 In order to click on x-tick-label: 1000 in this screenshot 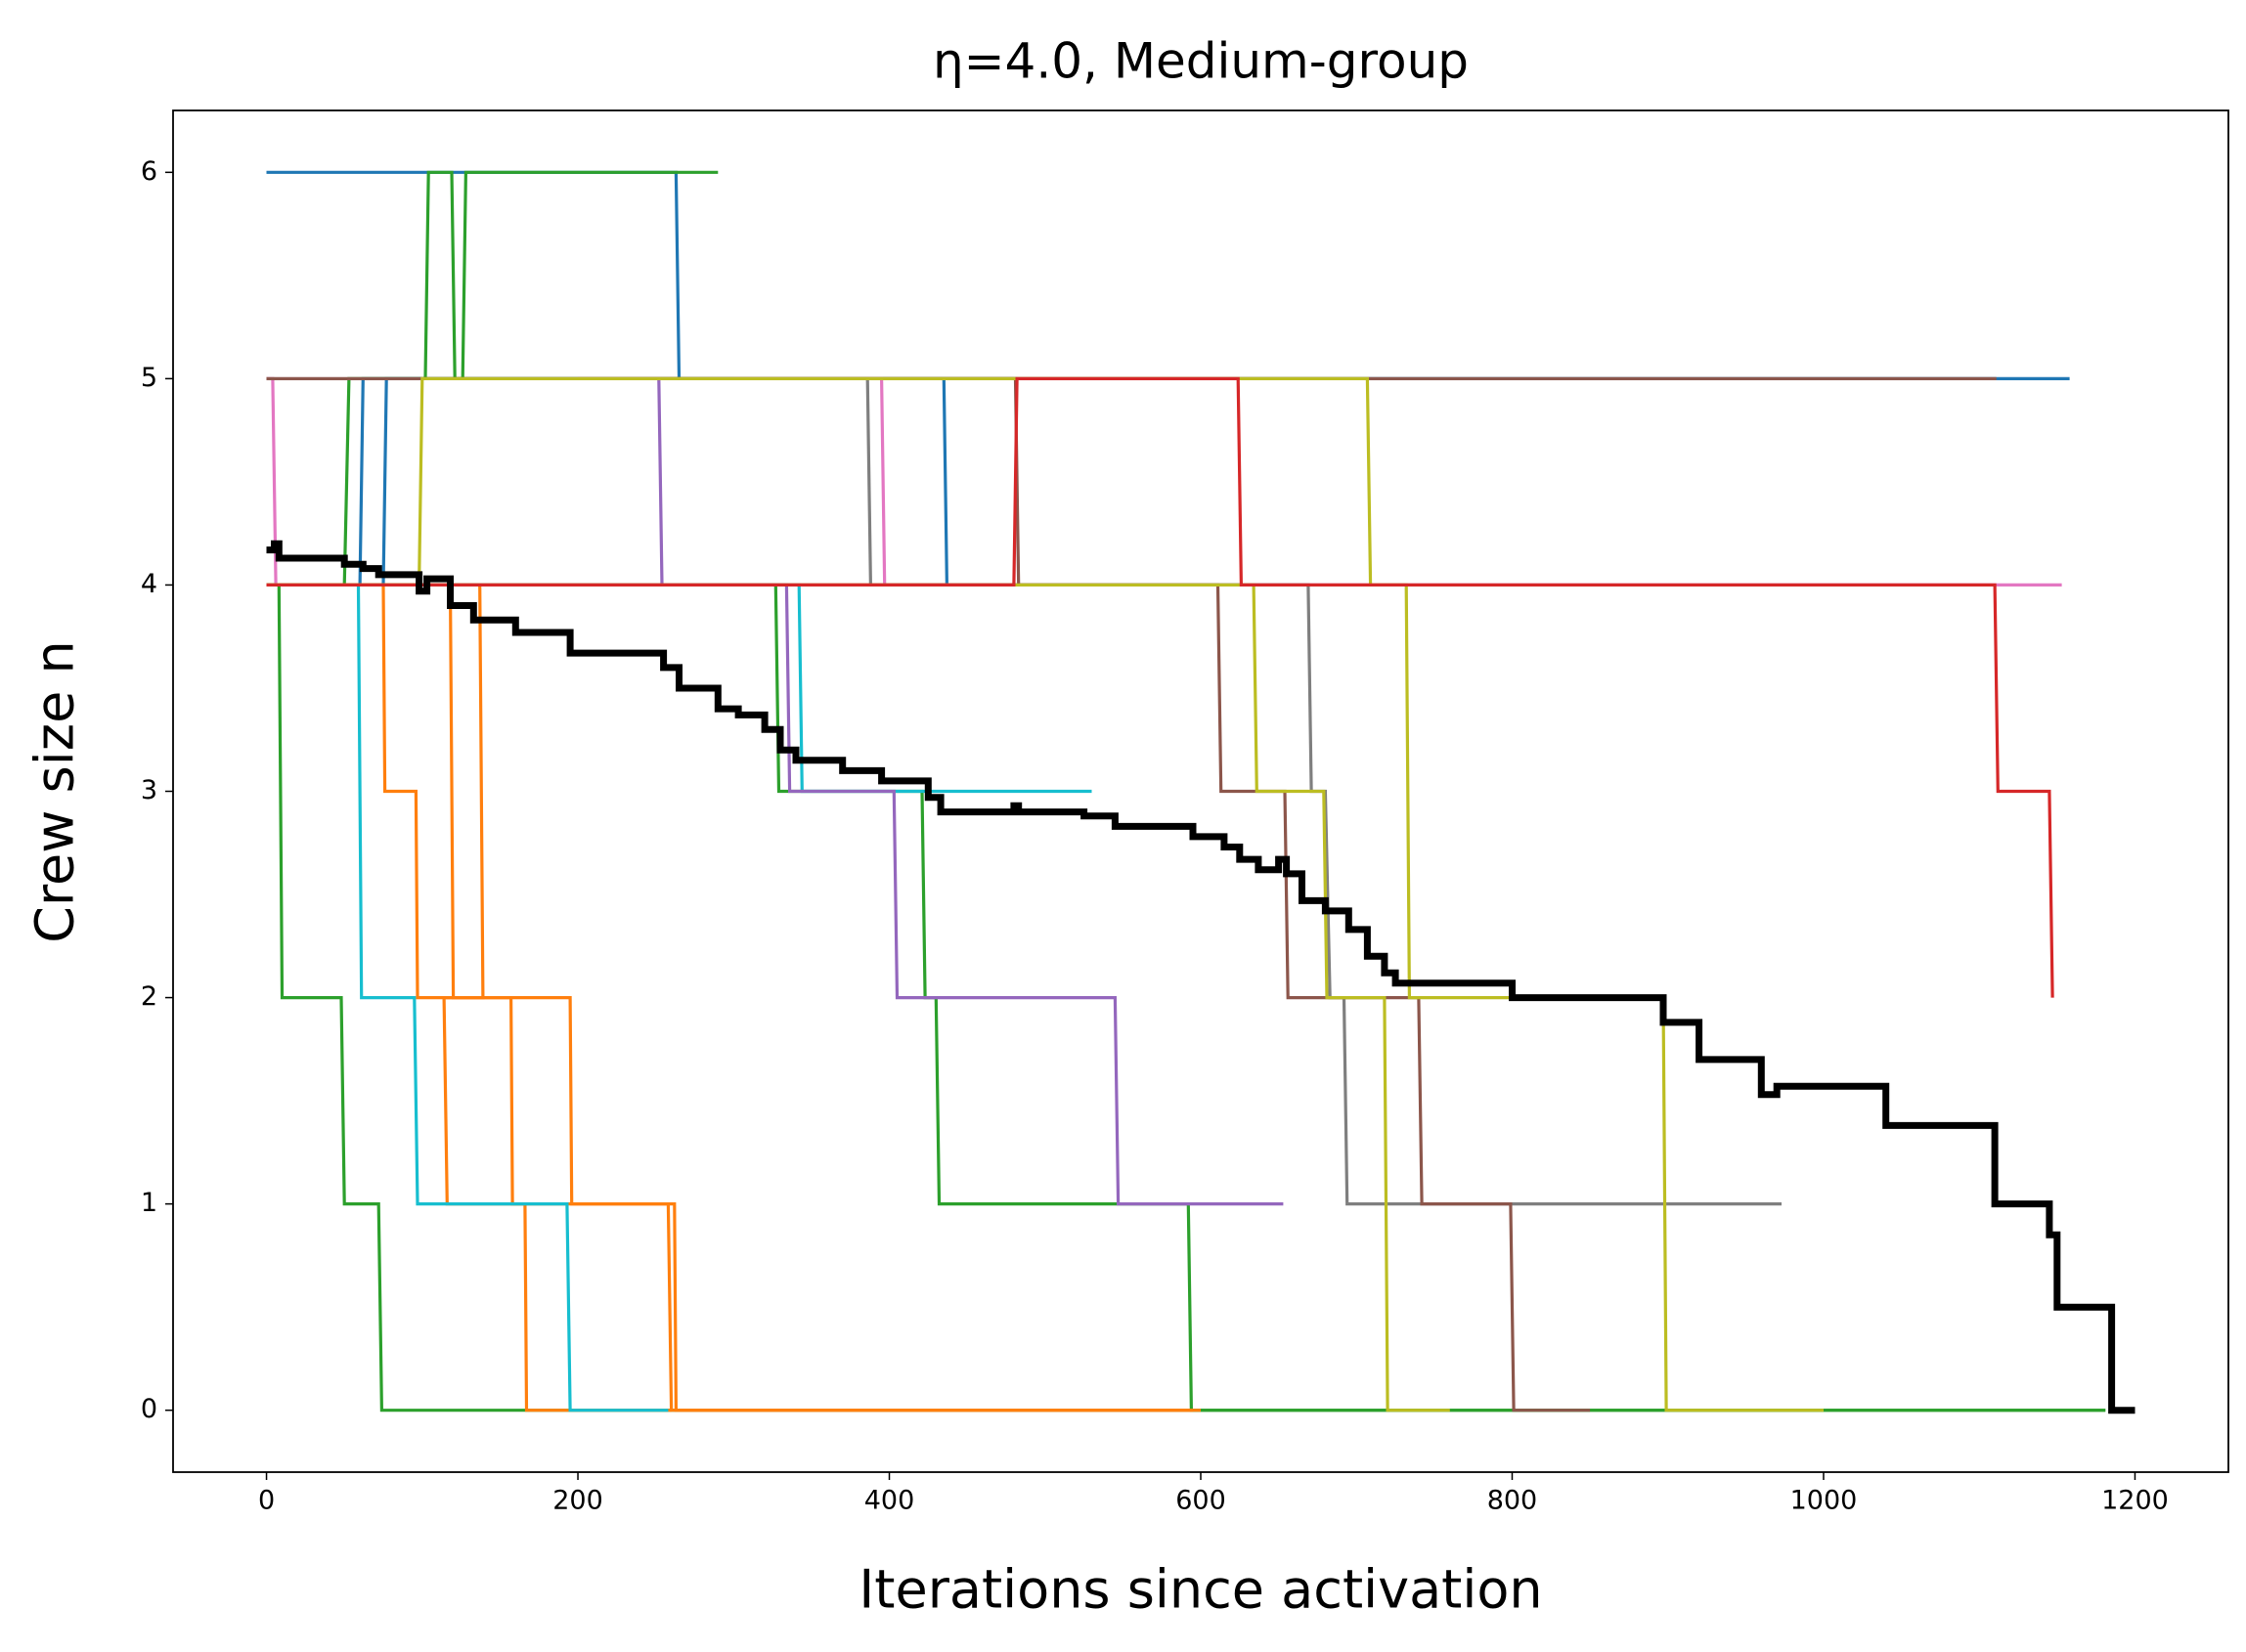, I will do `click(1824, 1501)`.